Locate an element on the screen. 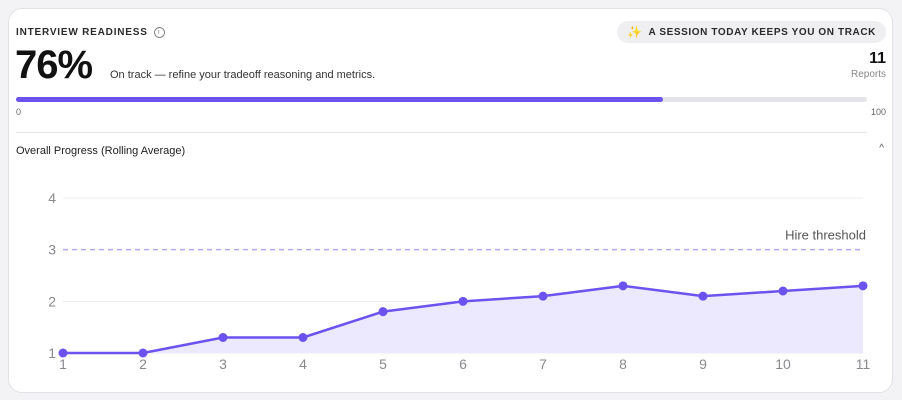 This screenshot has width=902, height=400. readiness-header: INTERVIEW READINESS i is located at coordinates (90, 32).